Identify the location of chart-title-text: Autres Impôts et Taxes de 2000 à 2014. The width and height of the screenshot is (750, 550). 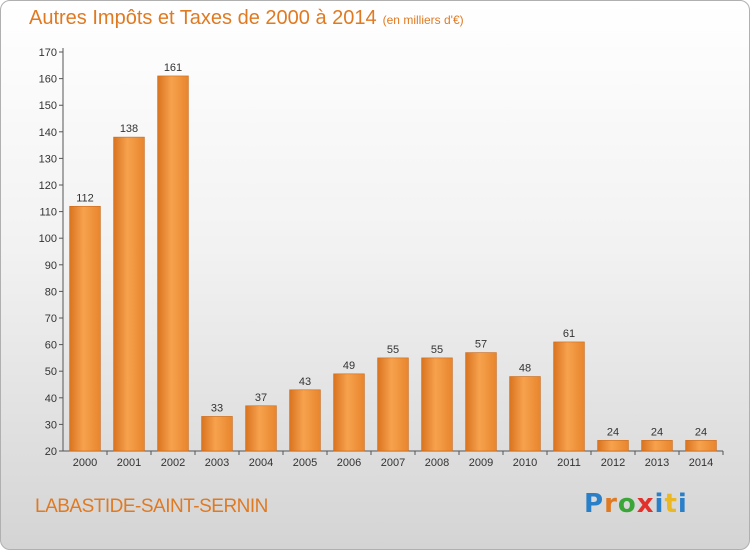
(203, 18).